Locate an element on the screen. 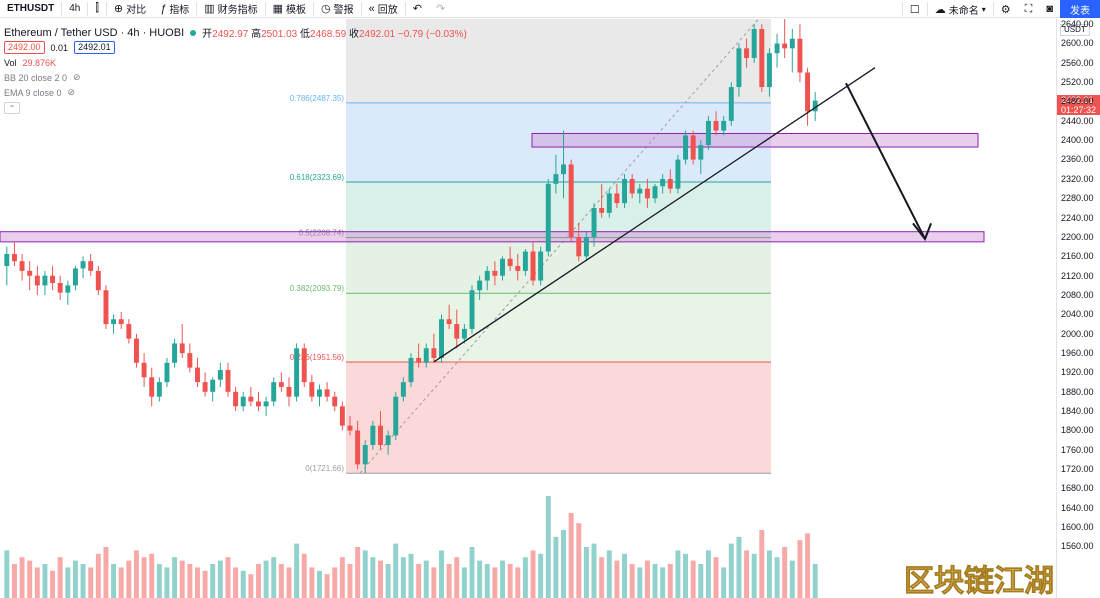 The height and width of the screenshot is (598, 1100). interval-button: 4h is located at coordinates (74, 9).